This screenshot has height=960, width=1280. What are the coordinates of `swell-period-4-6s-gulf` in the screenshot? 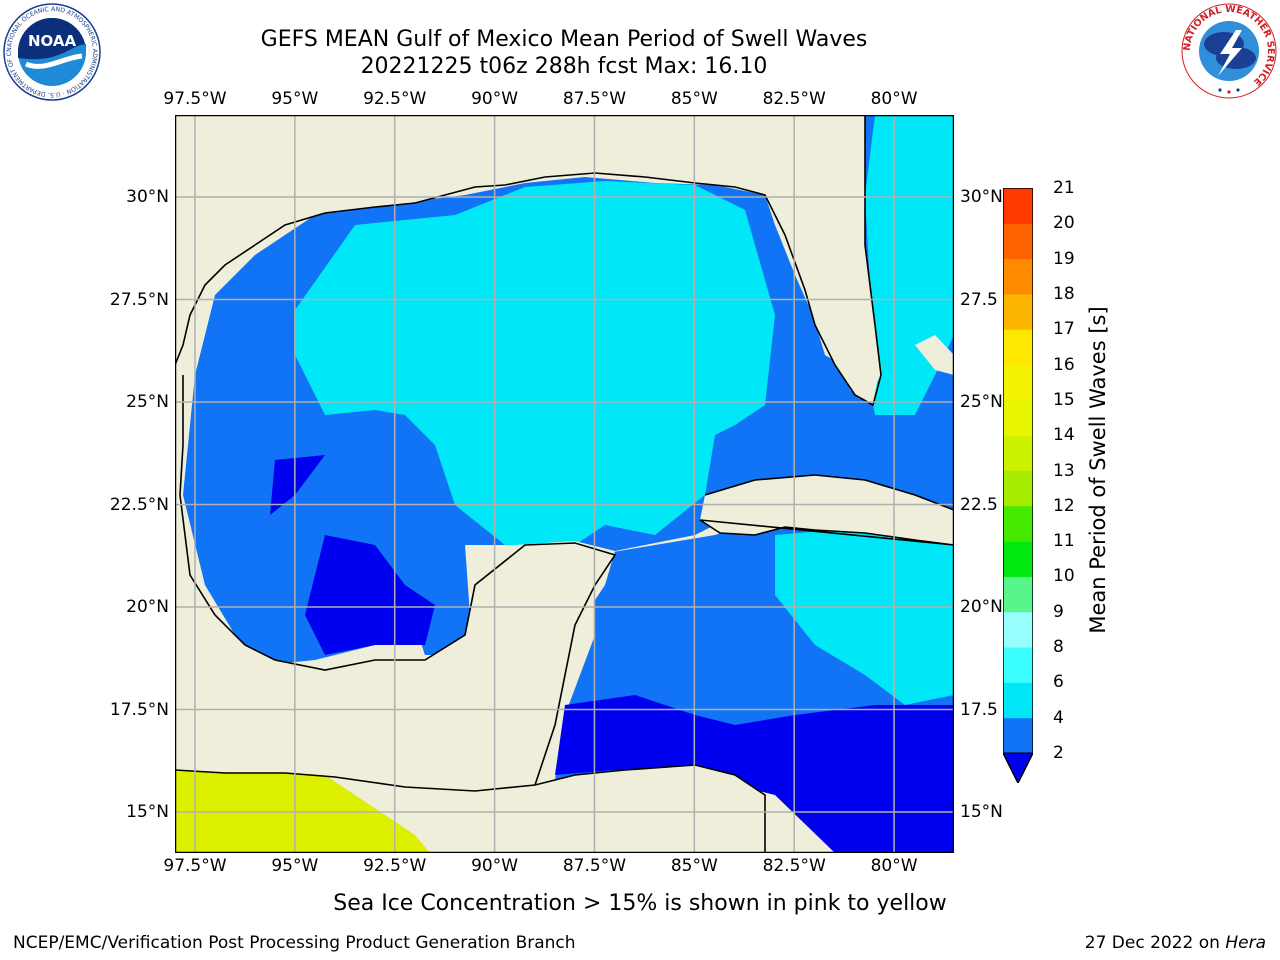 It's located at (535, 363).